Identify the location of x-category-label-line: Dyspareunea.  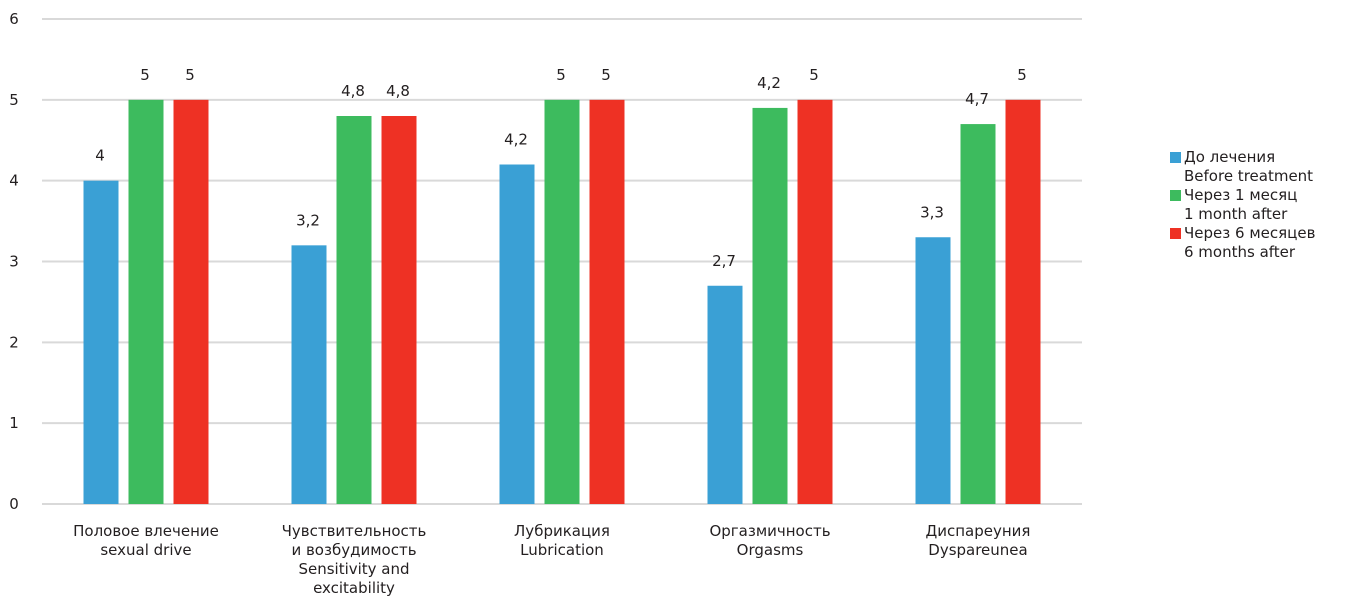
(977, 550).